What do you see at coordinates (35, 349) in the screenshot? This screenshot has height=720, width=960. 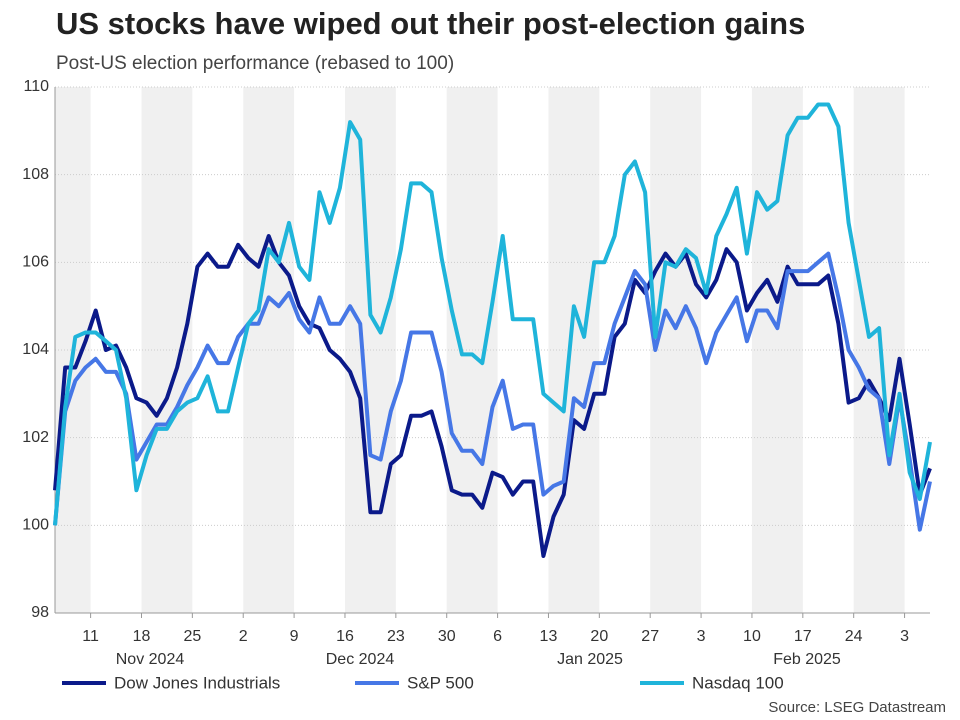 I see `y-tick-label: 104` at bounding box center [35, 349].